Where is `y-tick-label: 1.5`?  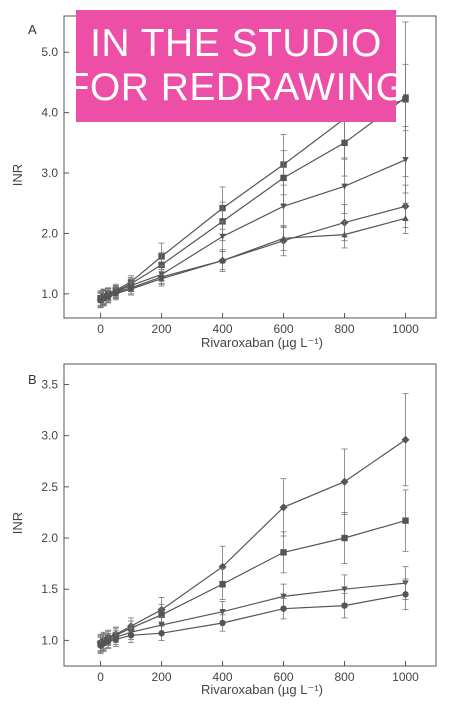
y-tick-label: 1.5 is located at coordinates (49, 589).